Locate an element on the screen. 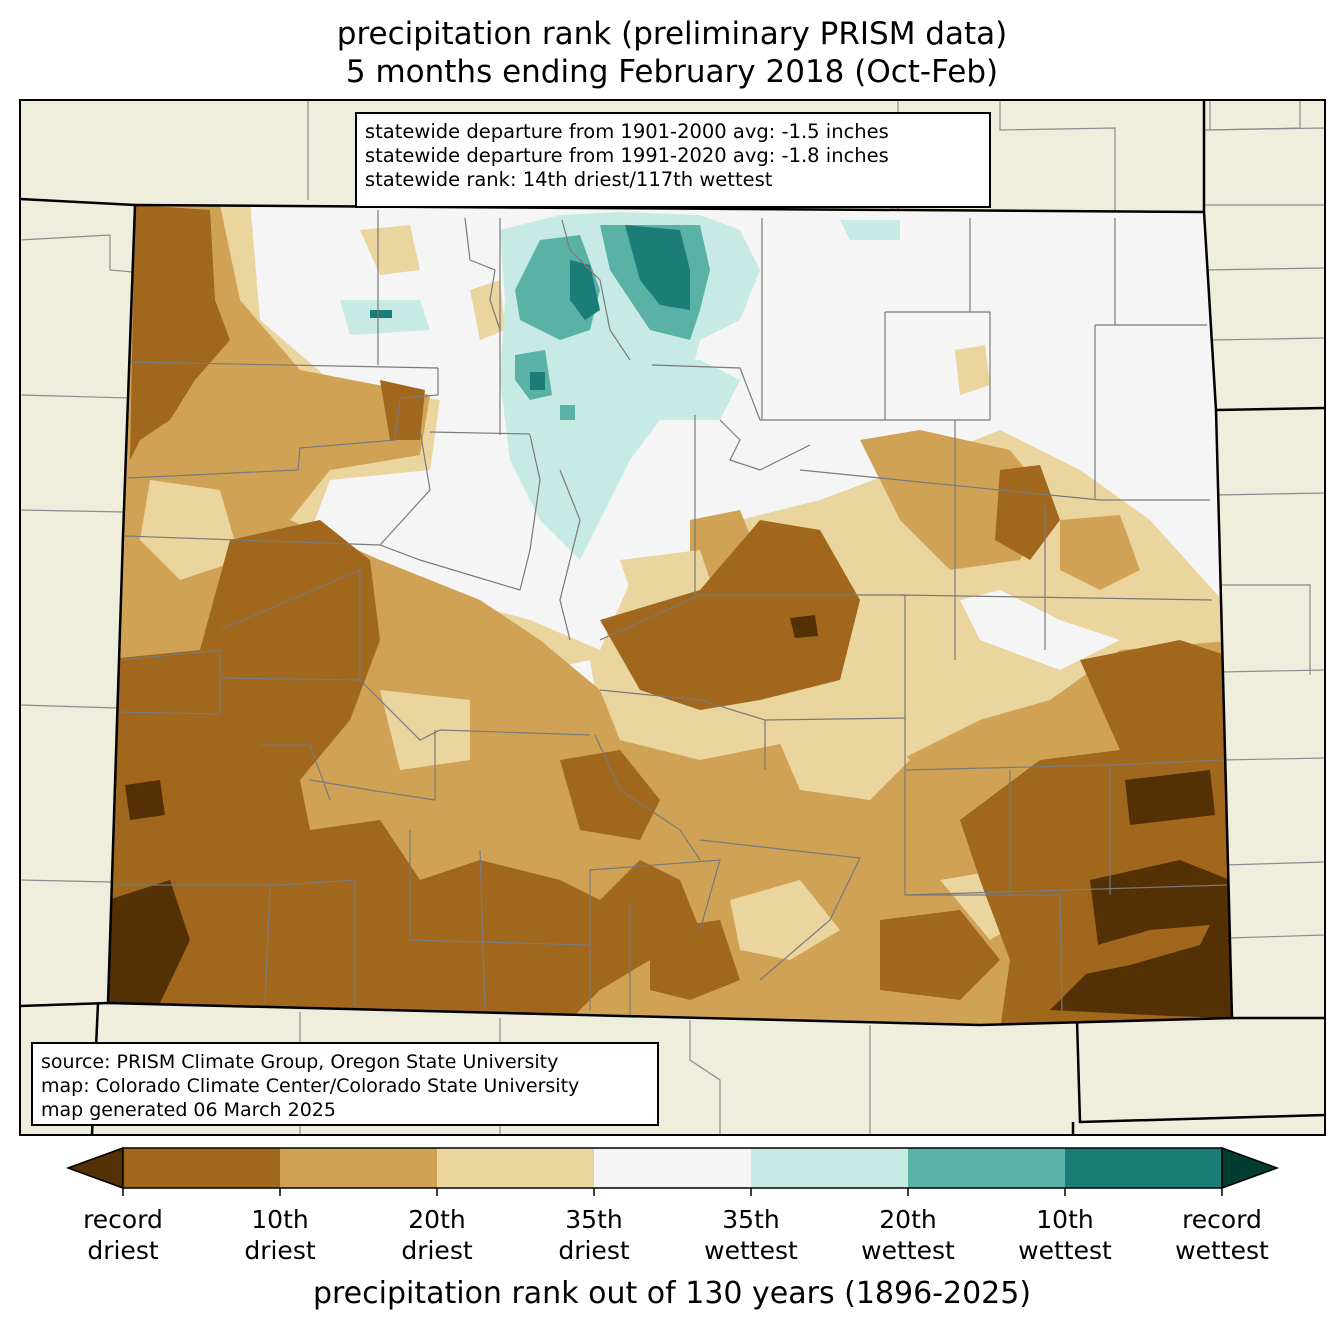 This screenshot has width=1344, height=1332. colorbar-tick-label: record wettest is located at coordinates (1222, 1235).